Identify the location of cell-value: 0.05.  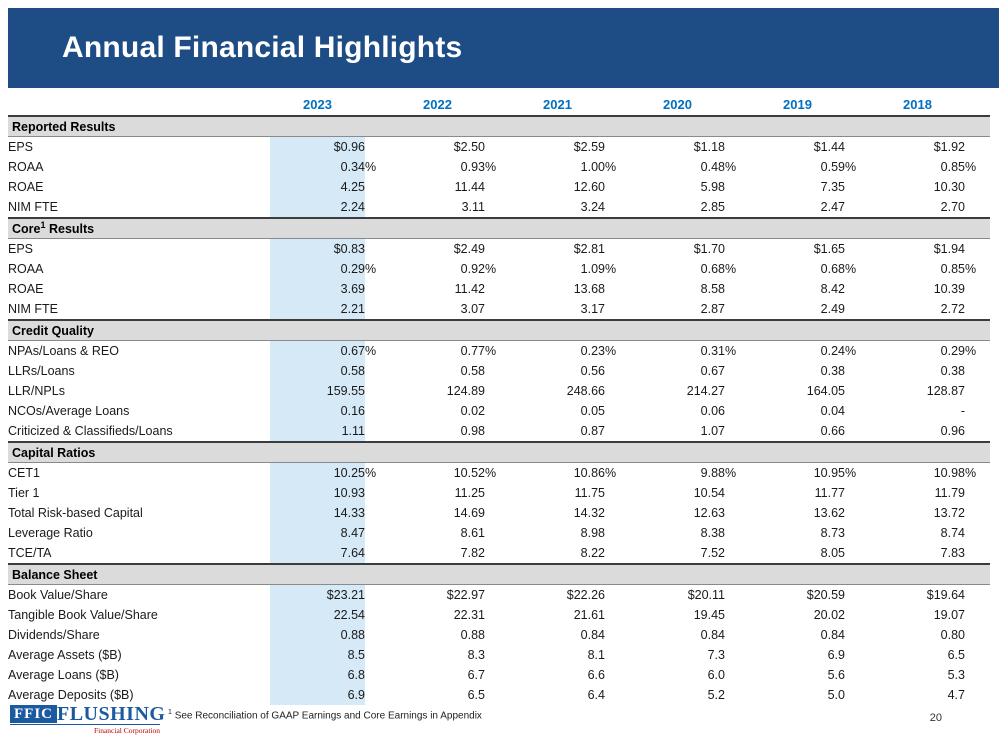
(592, 411).